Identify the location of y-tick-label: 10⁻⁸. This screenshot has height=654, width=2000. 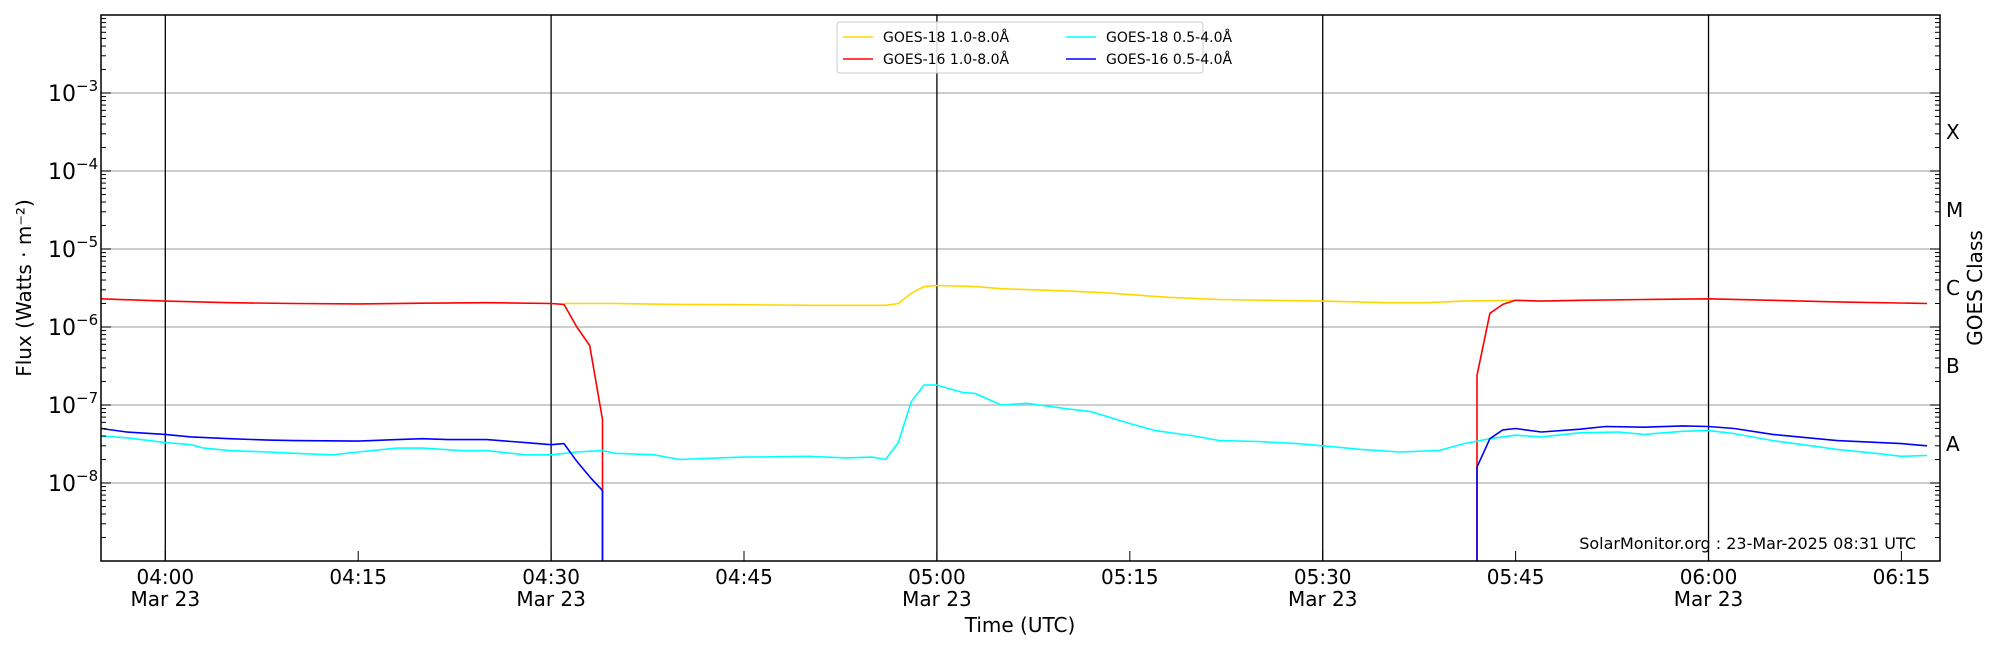
(73, 482).